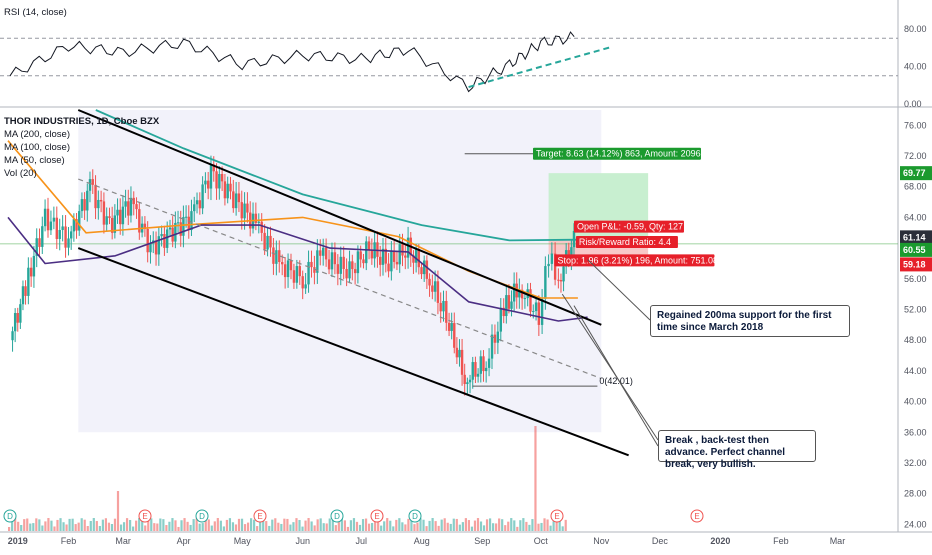  What do you see at coordinates (539, 67) in the screenshot?
I see `rsi-trendline` at bounding box center [539, 67].